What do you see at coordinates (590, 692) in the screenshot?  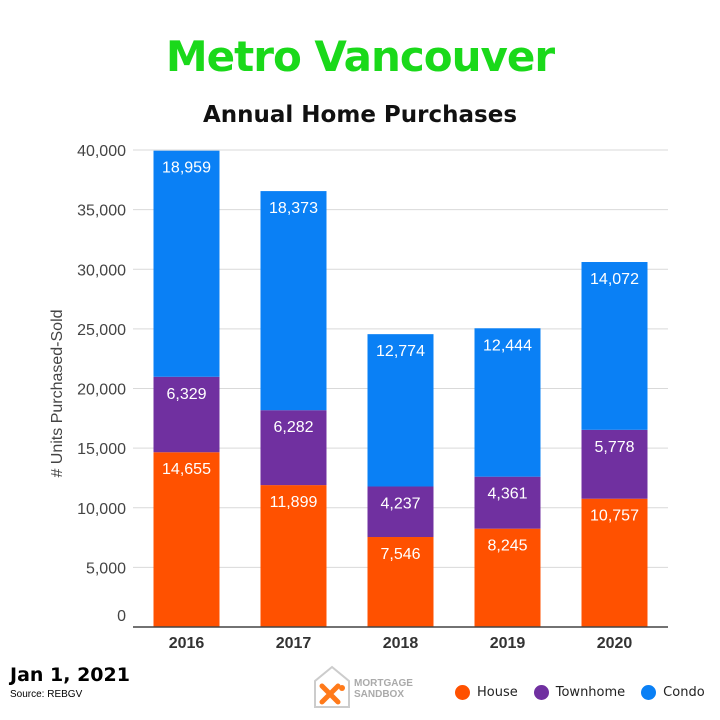 I see `legend-label-townhome: Townhome` at bounding box center [590, 692].